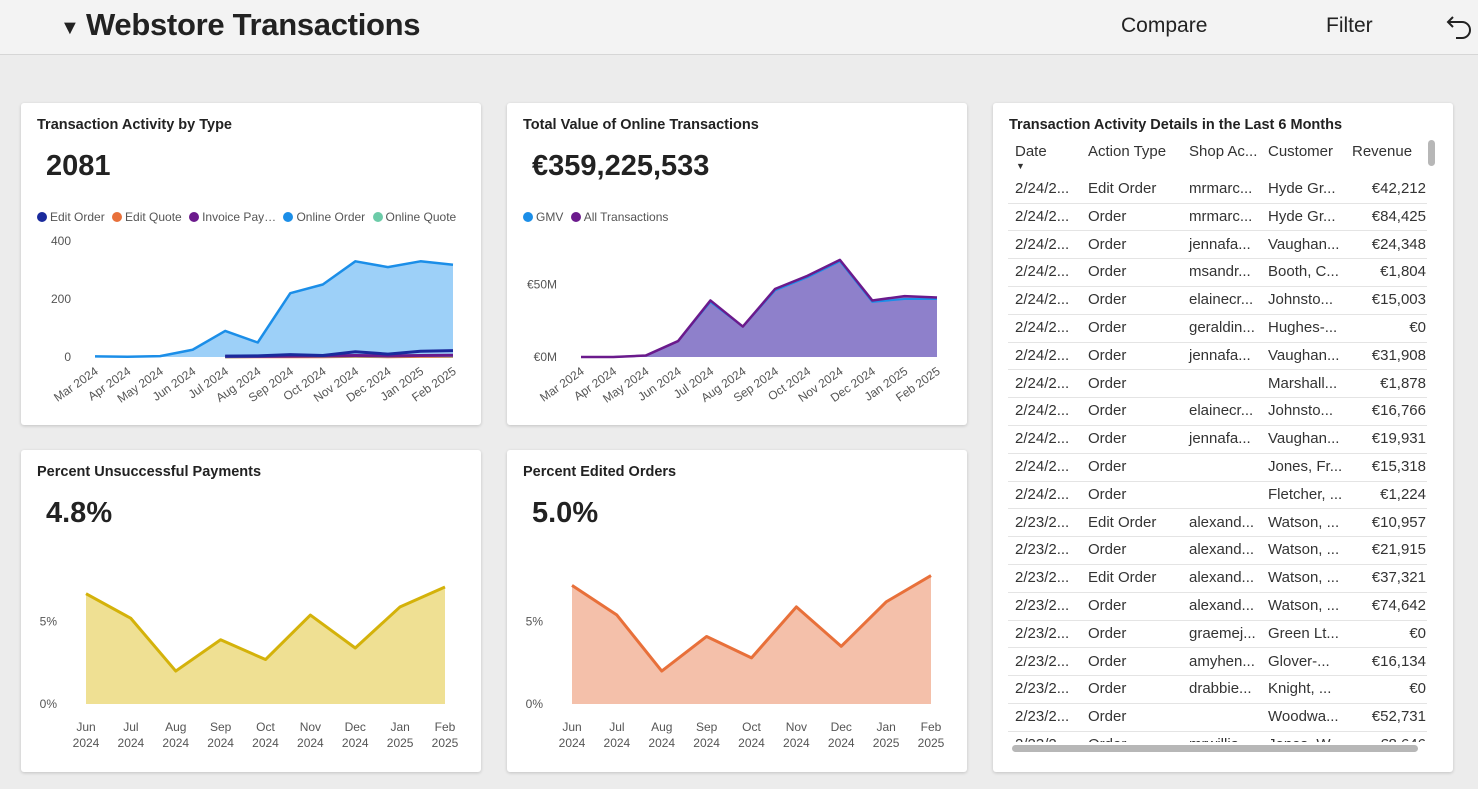 The image size is (1478, 789). What do you see at coordinates (1020, 166) in the screenshot?
I see `sort-descending-icon: ▼` at bounding box center [1020, 166].